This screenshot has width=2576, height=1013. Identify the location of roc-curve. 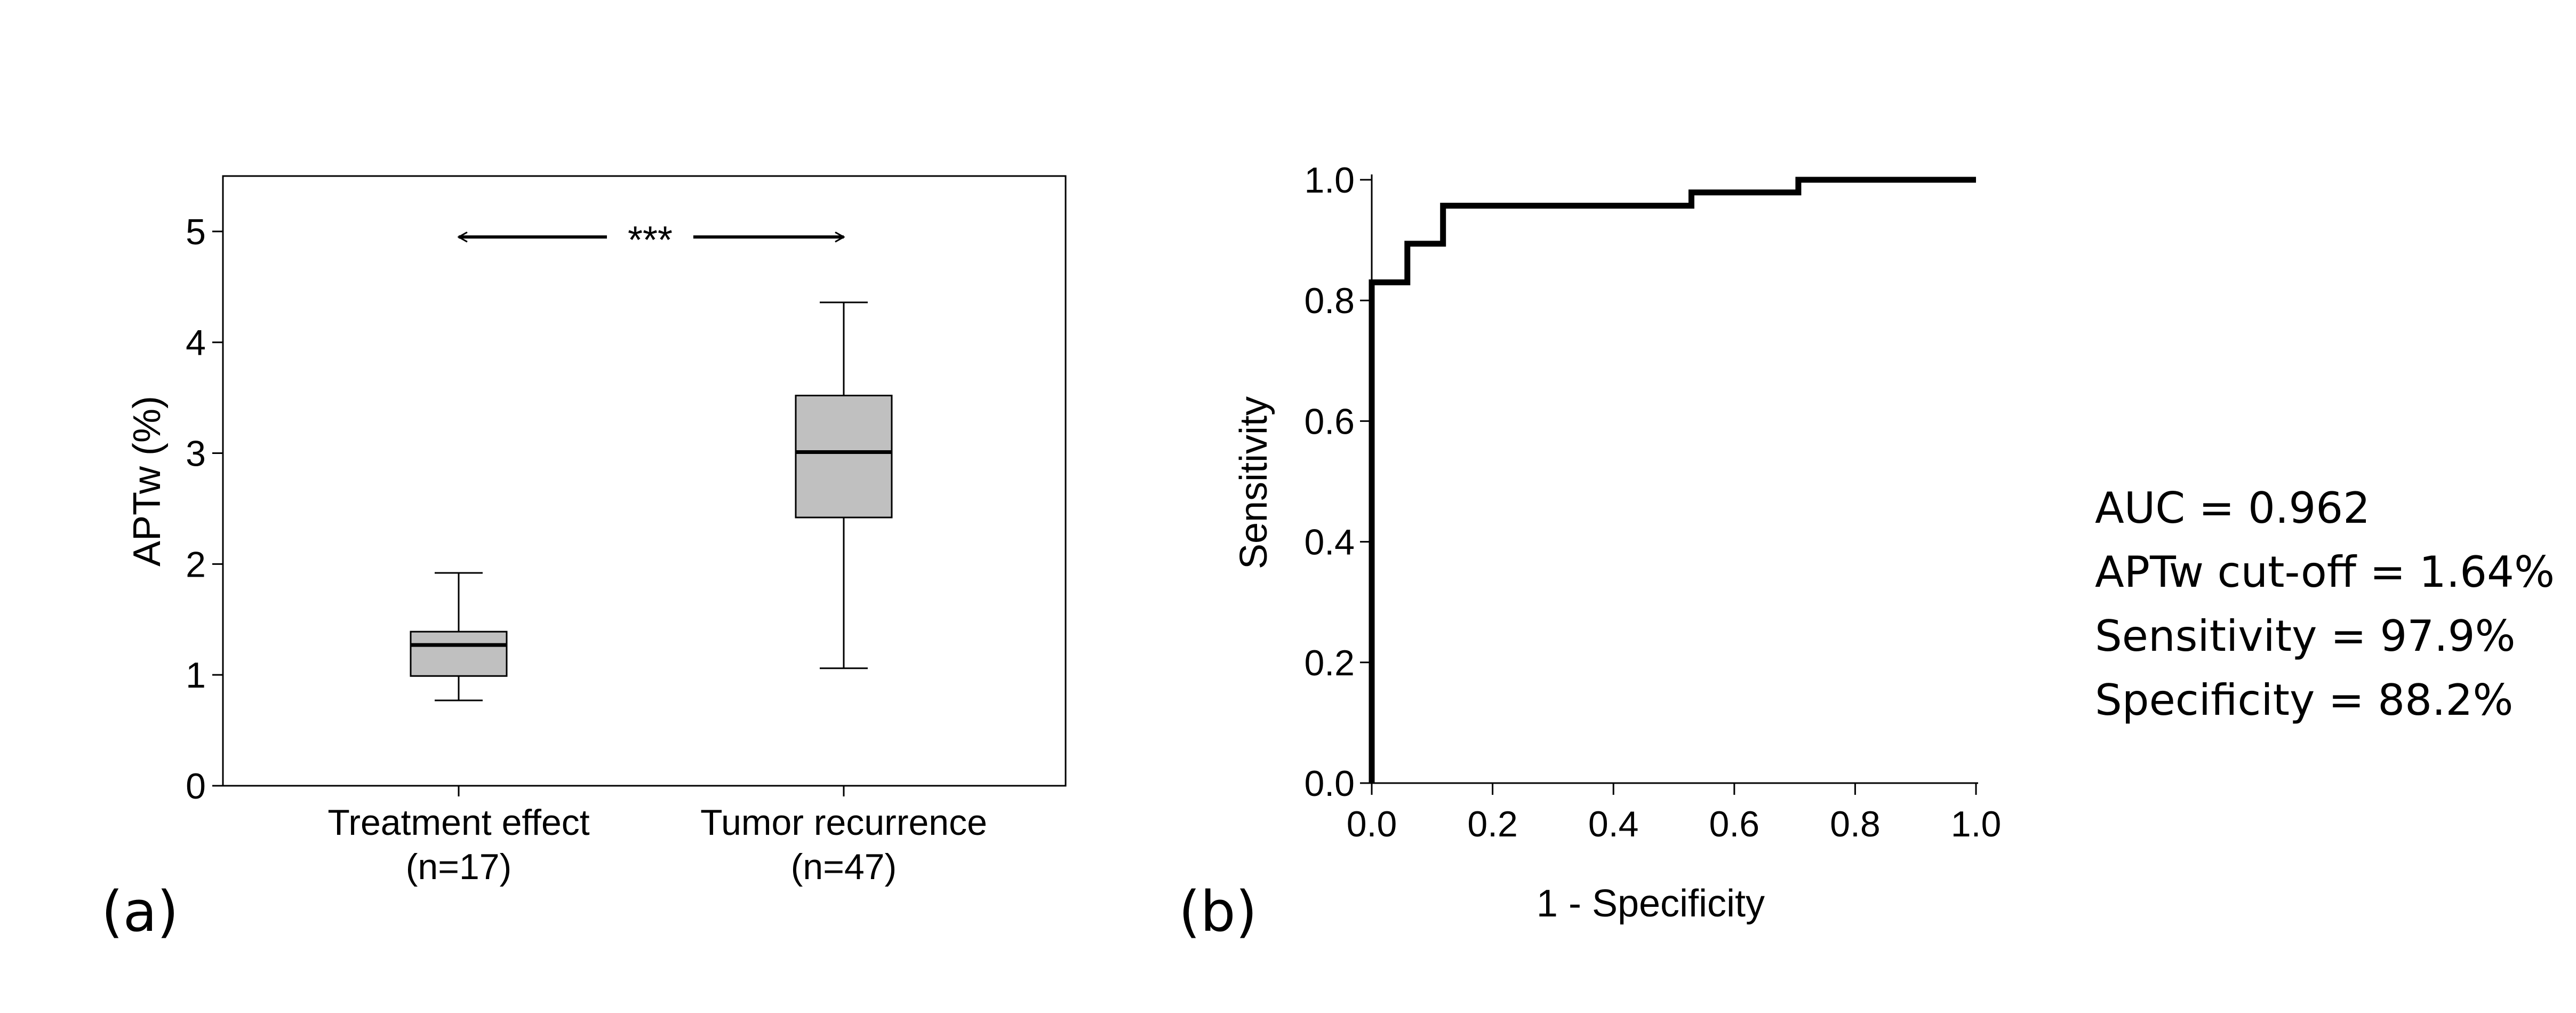
(1672, 480).